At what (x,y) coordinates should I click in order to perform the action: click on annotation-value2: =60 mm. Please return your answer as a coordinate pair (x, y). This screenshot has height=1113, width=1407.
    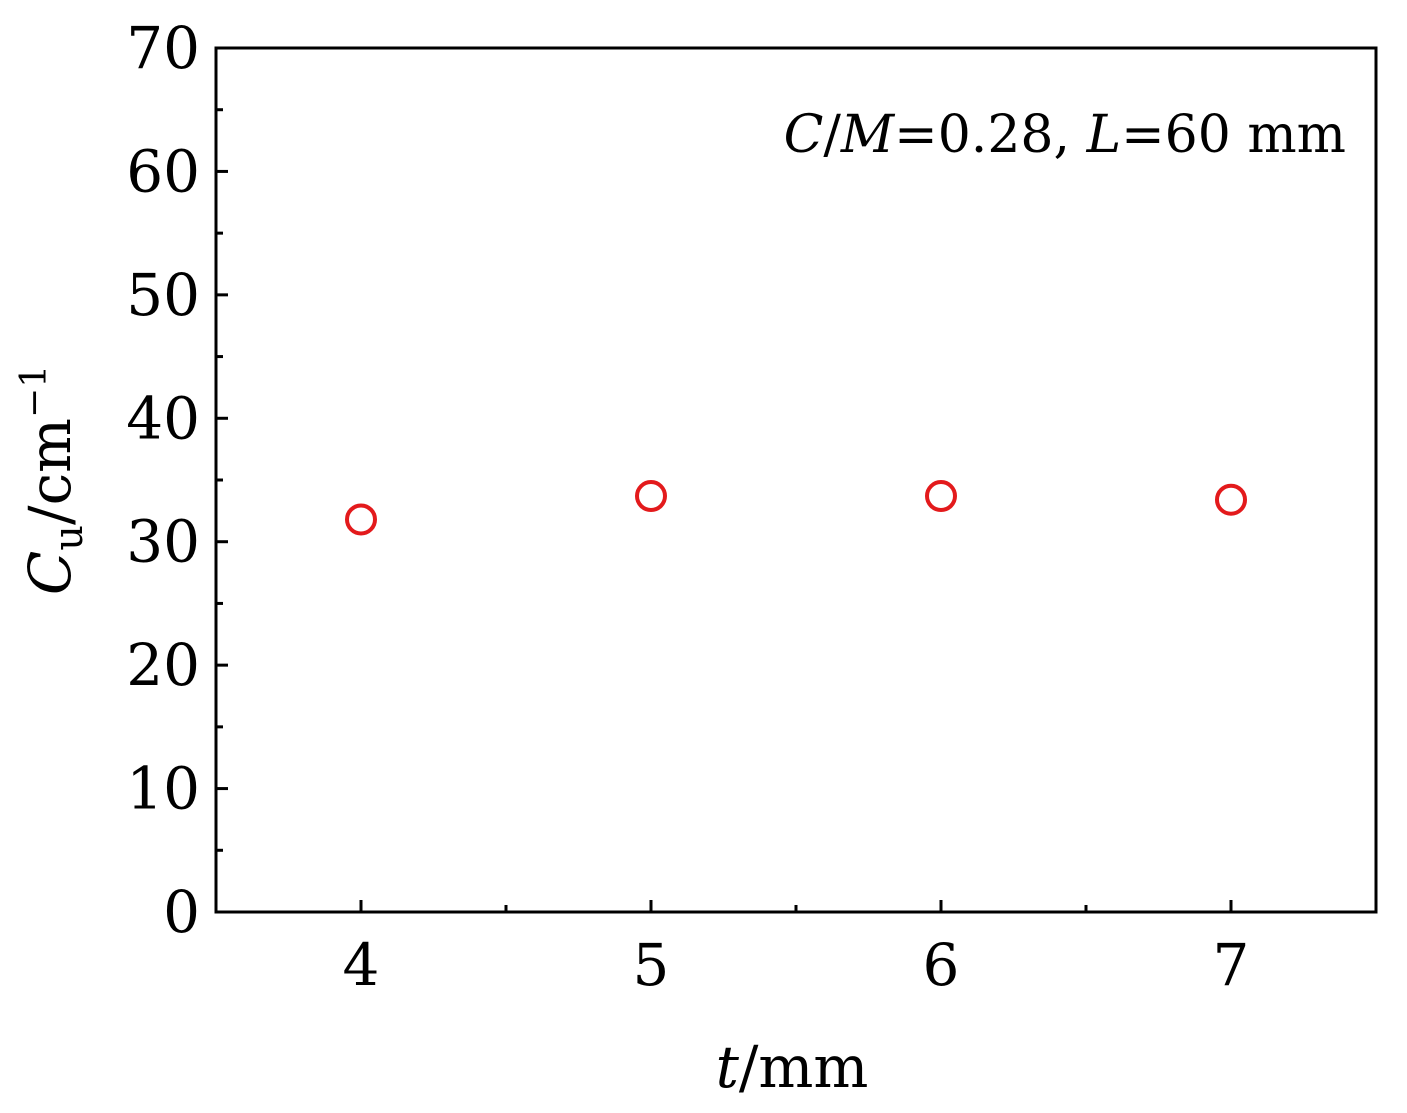
    Looking at the image, I should click on (1233, 135).